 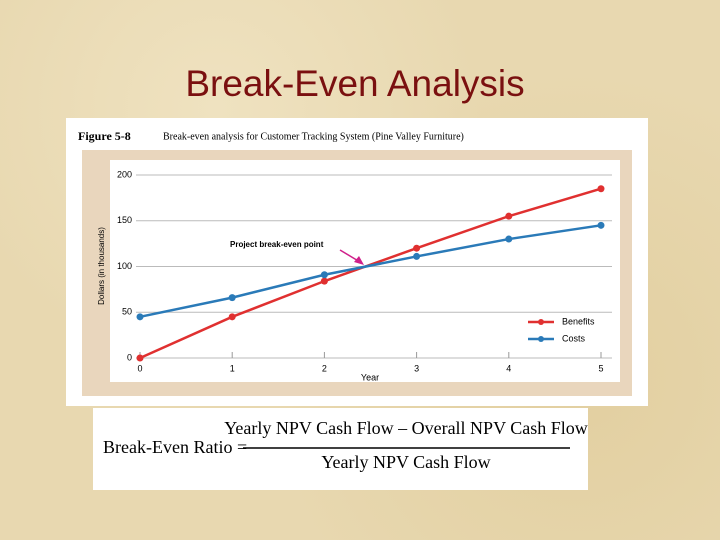 What do you see at coordinates (574, 338) in the screenshot?
I see `legend-label: Costs` at bounding box center [574, 338].